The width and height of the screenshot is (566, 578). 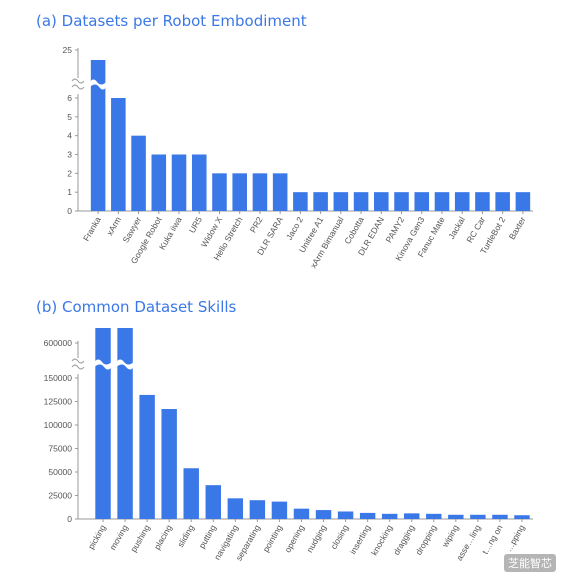 What do you see at coordinates (163, 537) in the screenshot?
I see `chart-b-category-label: placing` at bounding box center [163, 537].